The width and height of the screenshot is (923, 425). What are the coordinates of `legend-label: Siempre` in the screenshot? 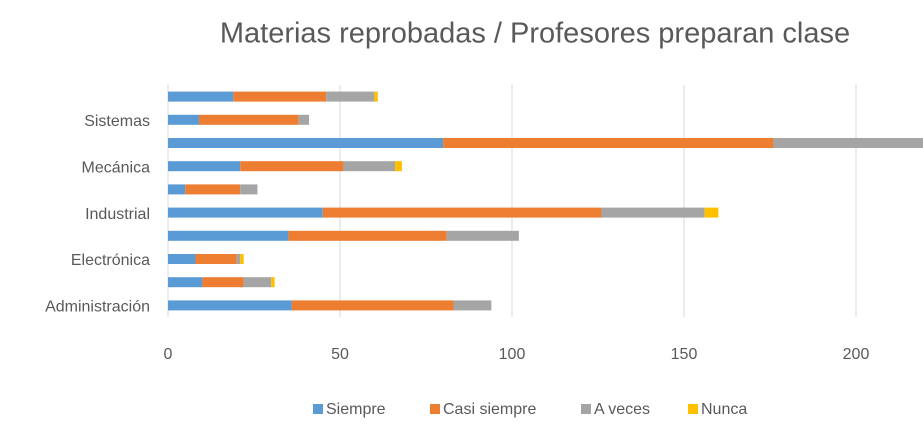 It's located at (356, 409).